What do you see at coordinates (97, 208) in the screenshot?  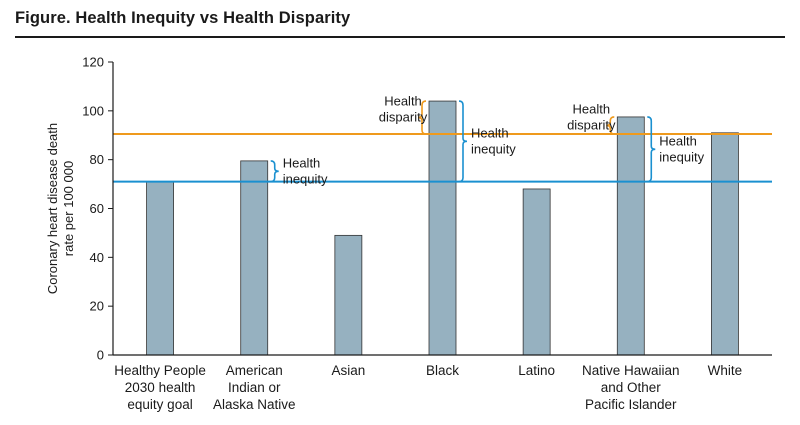 I see `y-tick-label: 60` at bounding box center [97, 208].